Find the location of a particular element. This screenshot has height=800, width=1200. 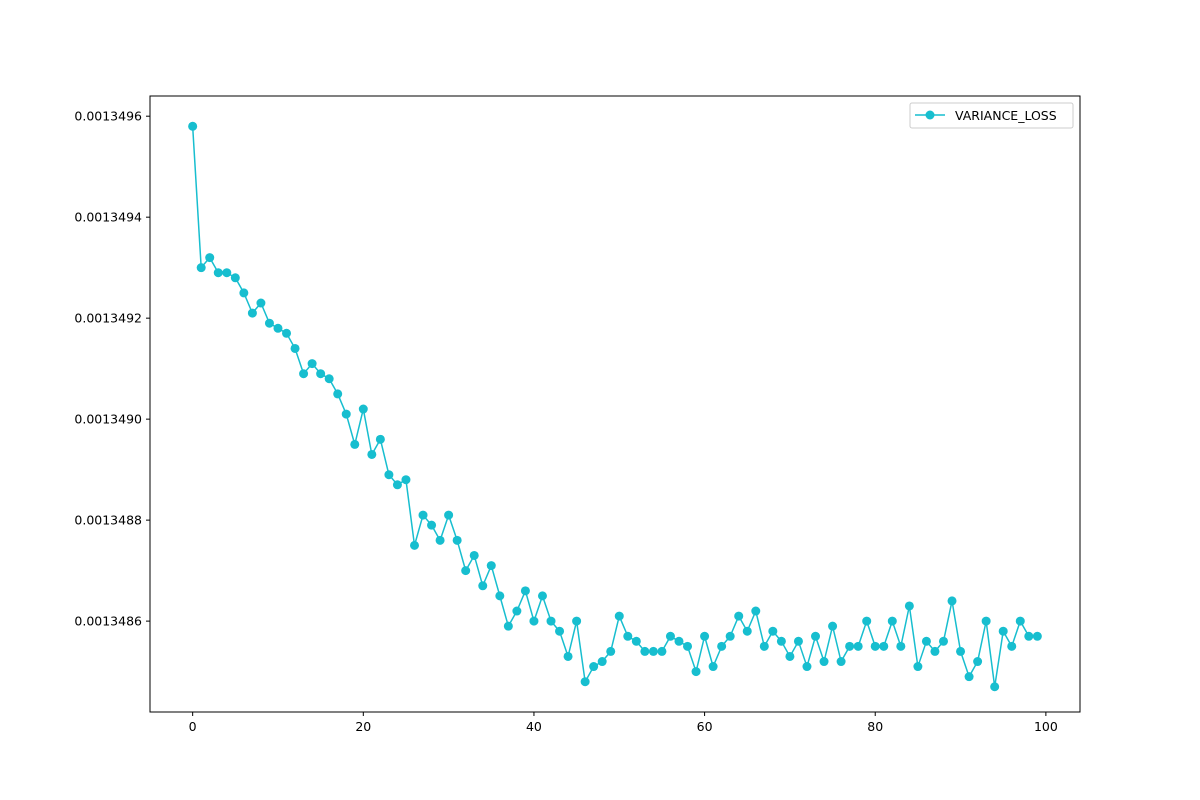

y-tick-label: 0.0013494 is located at coordinates (108, 217).